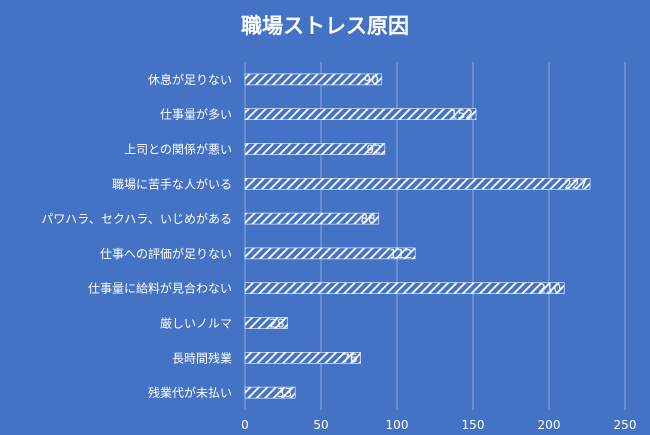 The image size is (650, 435). Describe the element at coordinates (575, 184) in the screenshot. I see `data-label: 227` at that location.